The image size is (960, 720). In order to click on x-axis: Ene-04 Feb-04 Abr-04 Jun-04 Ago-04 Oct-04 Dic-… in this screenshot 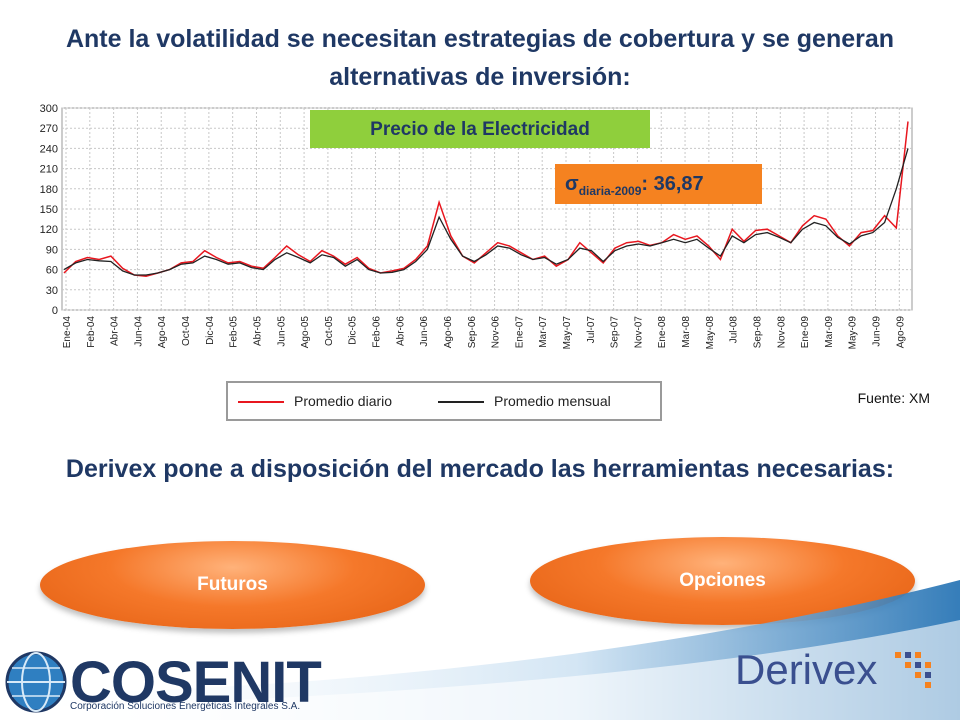, I will do `click(484, 333)`.